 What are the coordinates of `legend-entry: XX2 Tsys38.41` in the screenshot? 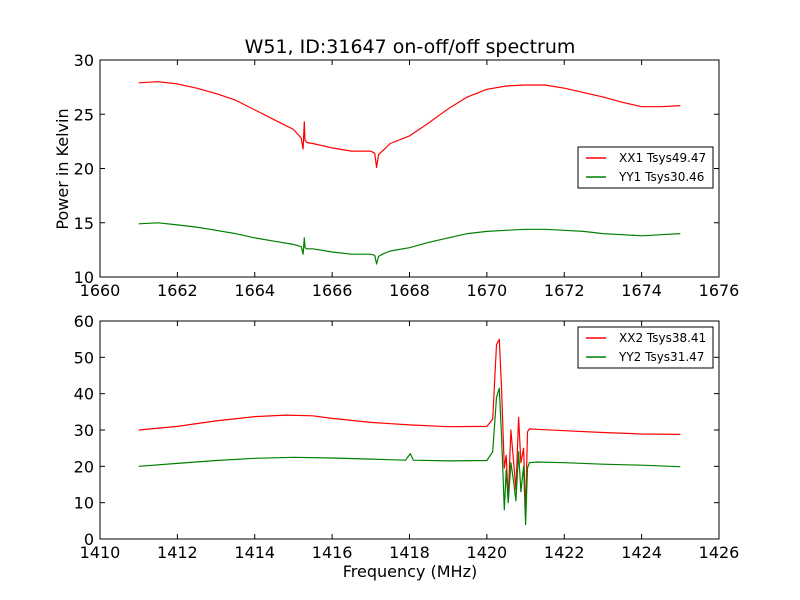 It's located at (662, 338).